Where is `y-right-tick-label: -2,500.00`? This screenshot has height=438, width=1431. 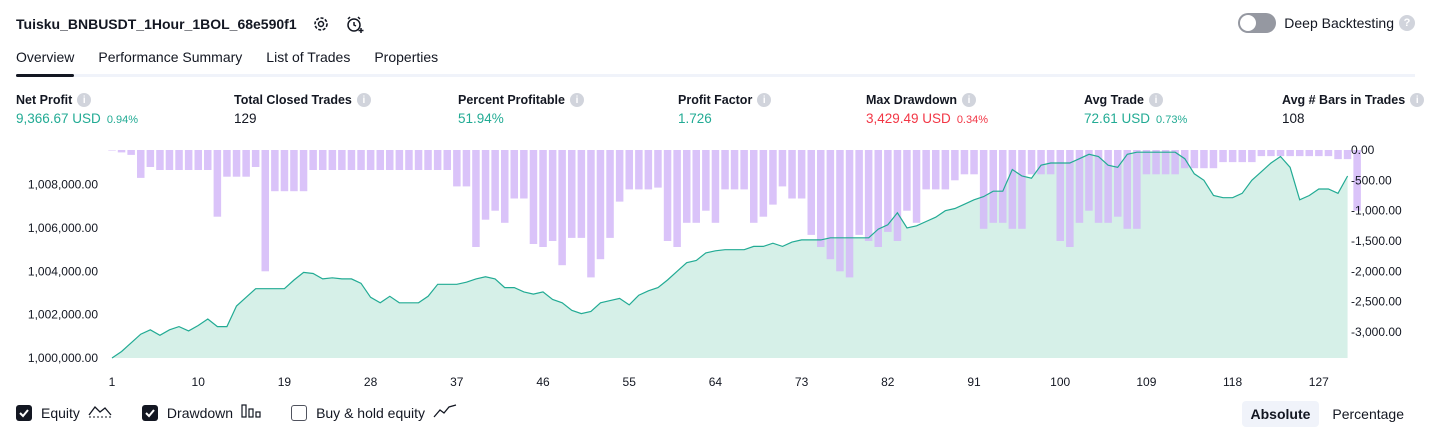
y-right-tick-label: -2,500.00 is located at coordinates (1376, 302).